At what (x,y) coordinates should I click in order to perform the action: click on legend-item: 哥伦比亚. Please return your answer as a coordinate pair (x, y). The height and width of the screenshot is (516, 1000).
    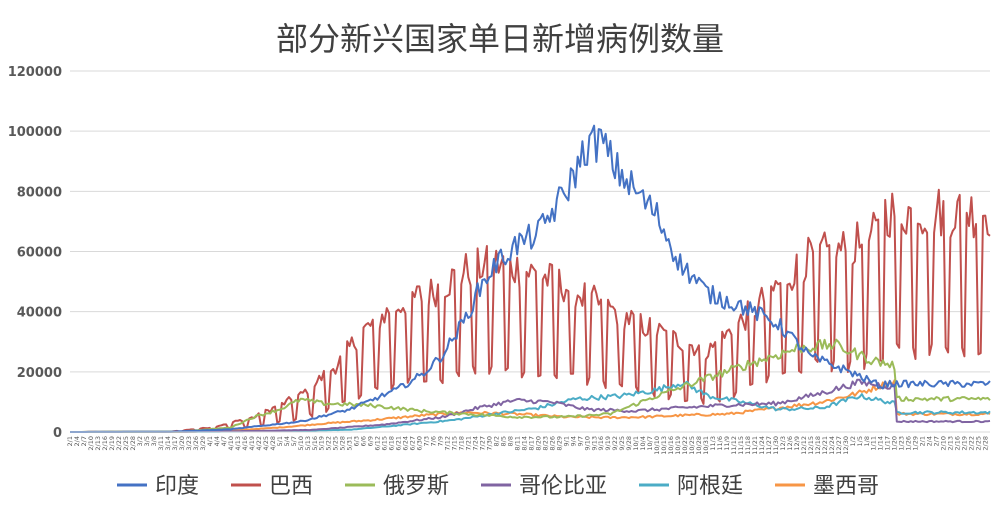
    Looking at the image, I should click on (544, 486).